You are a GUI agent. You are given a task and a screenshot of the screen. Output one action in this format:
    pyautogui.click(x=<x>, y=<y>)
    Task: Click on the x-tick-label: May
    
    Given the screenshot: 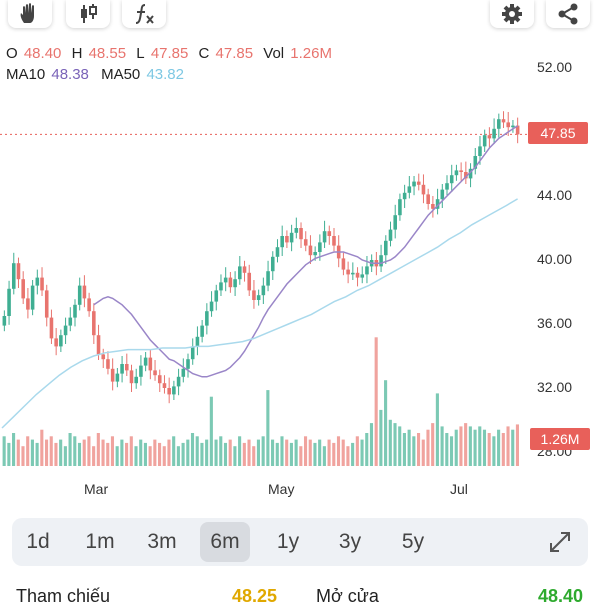 What is the action you would take?
    pyautogui.click(x=281, y=489)
    